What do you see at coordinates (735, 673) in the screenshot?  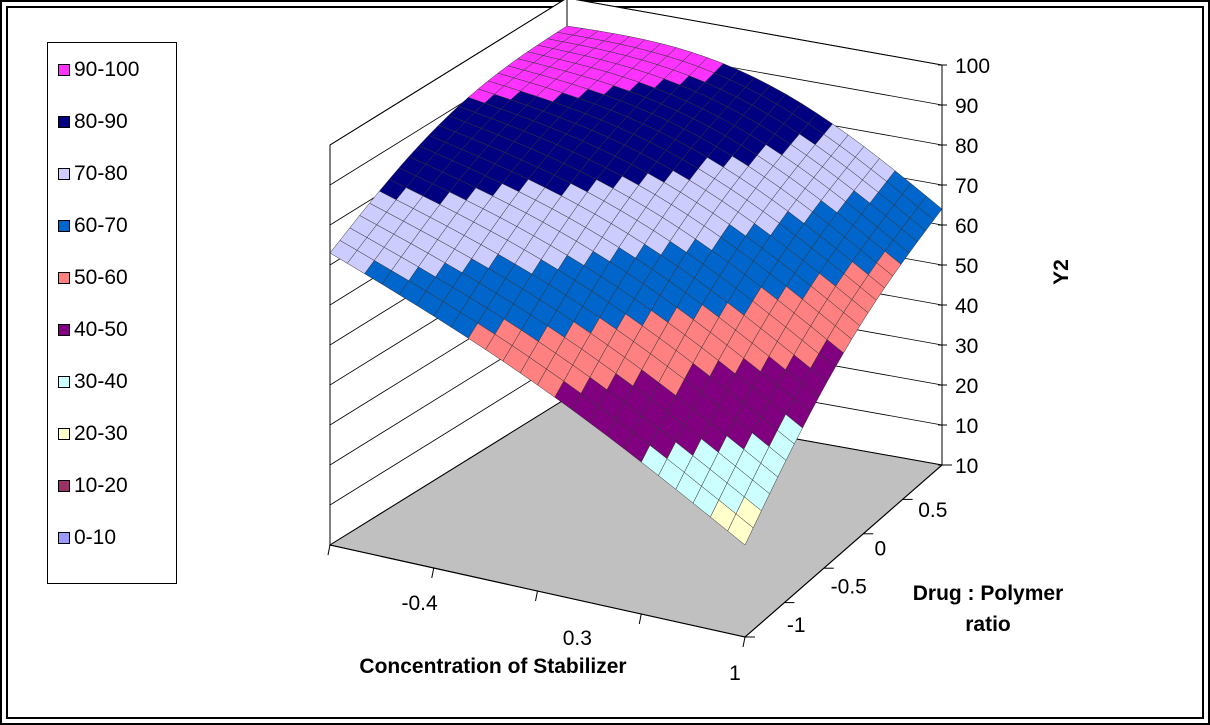 I see `x-tick-label: 1` at bounding box center [735, 673].